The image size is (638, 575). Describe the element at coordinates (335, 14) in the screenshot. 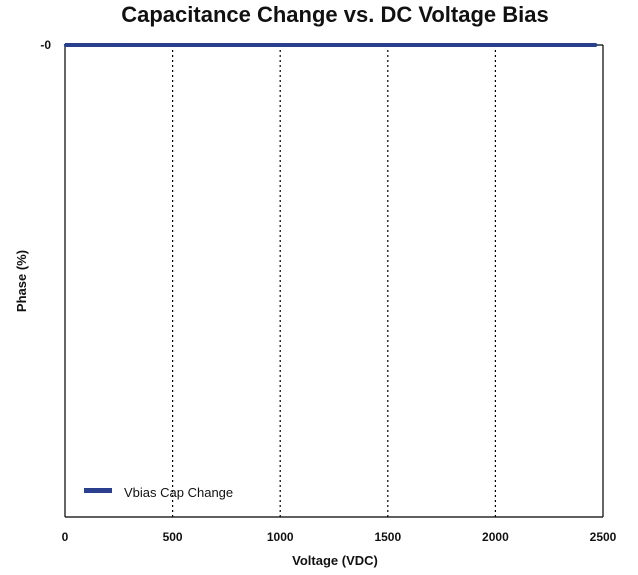

I see `chart-title: Capacitance Change vs. DC Voltage Bias` at that location.